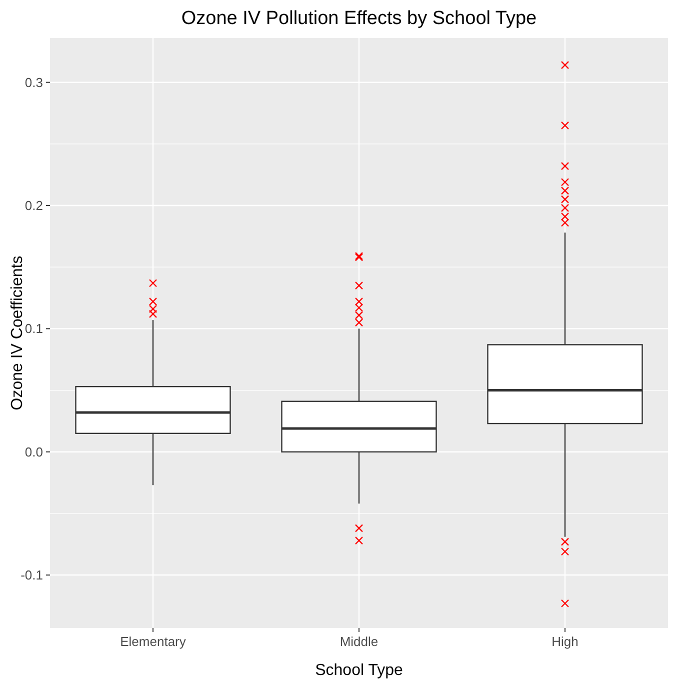  I want to click on x-tick-label: Middle, so click(359, 641).